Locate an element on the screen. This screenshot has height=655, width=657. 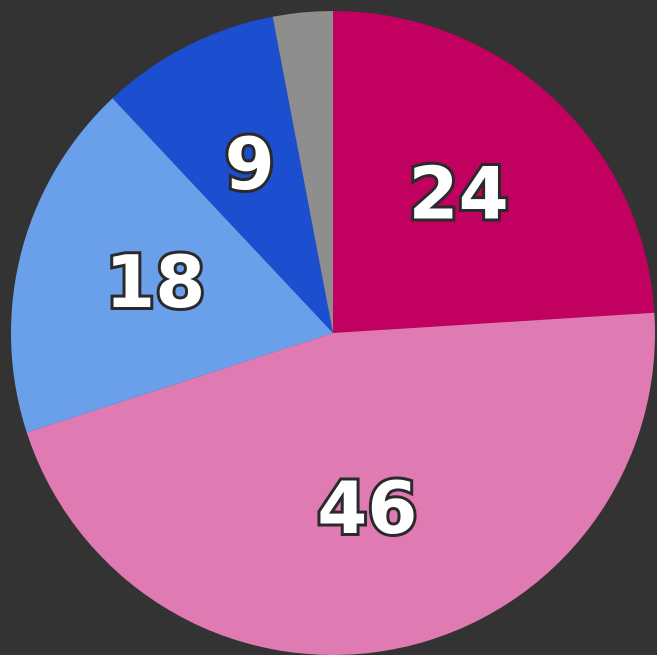
data-label: 24 is located at coordinates (459, 194).